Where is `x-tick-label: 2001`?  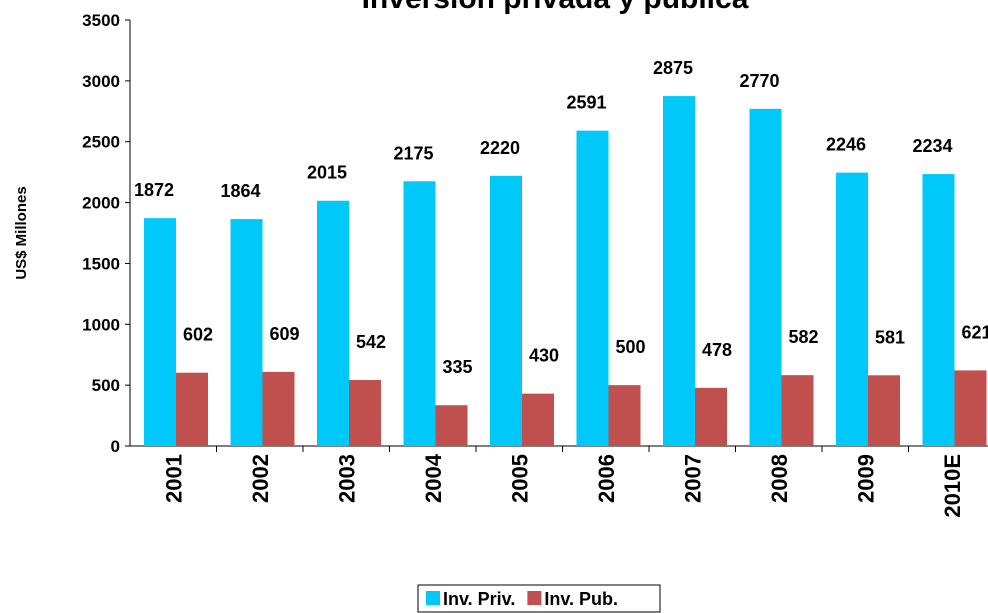 x-tick-label: 2001 is located at coordinates (173, 478).